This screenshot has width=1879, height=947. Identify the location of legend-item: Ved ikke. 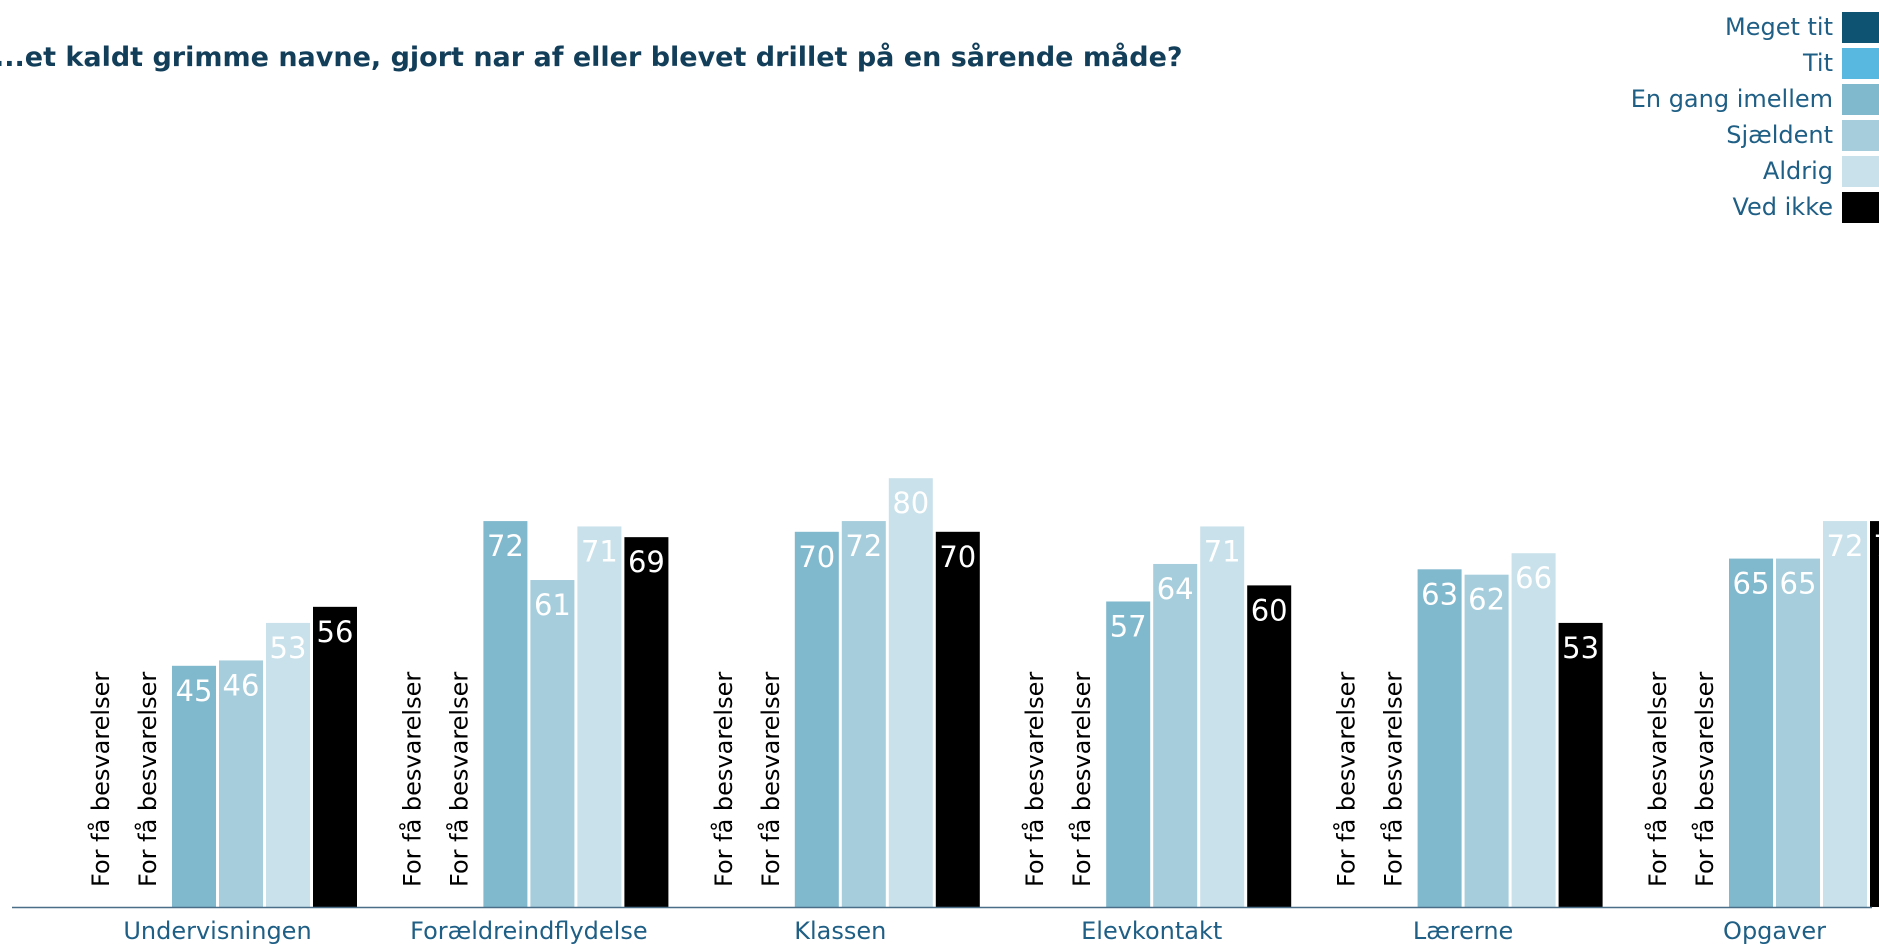
(1755, 207).